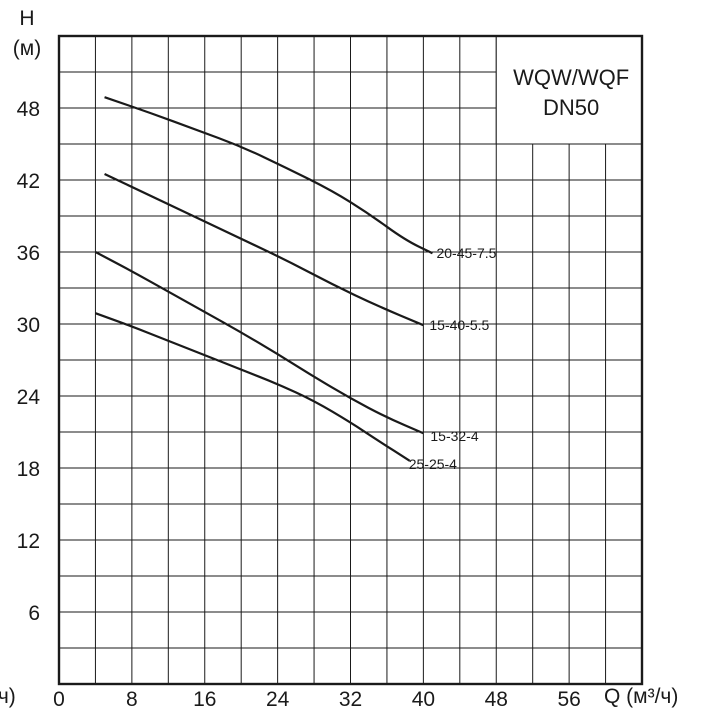 This screenshot has height=710, width=708. Describe the element at coordinates (27, 48) in the screenshot. I see `y-axis-title-line-2: (м)` at that location.